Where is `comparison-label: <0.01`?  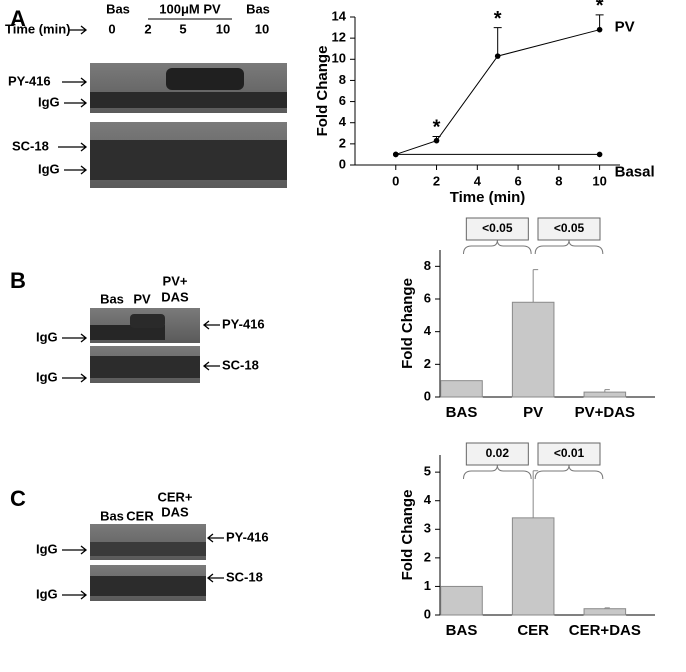 comparison-label: <0.01 is located at coordinates (569, 453).